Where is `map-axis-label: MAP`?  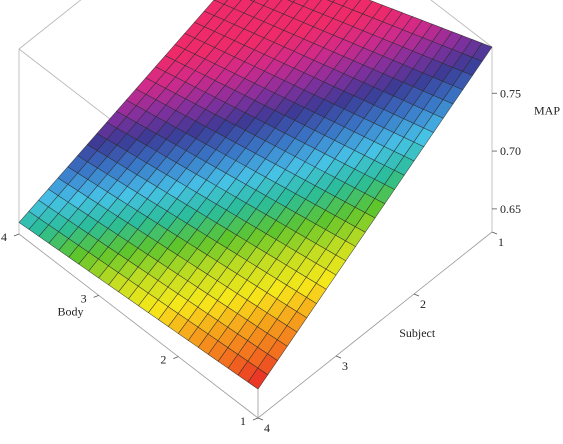 map-axis-label: MAP is located at coordinates (547, 111).